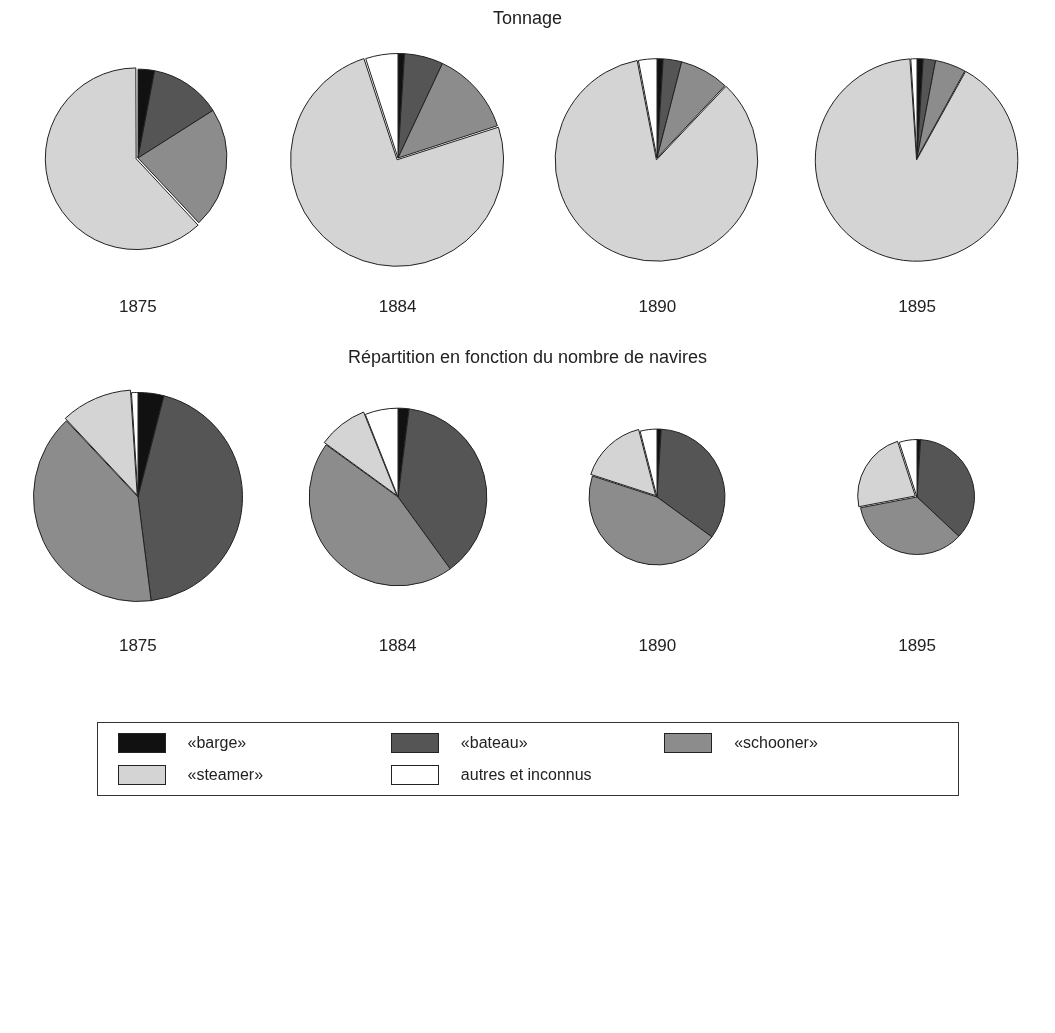 Image resolution: width=1055 pixels, height=1033 pixels. Describe the element at coordinates (526, 775) in the screenshot. I see `legend-label: autres et inconnus` at that location.